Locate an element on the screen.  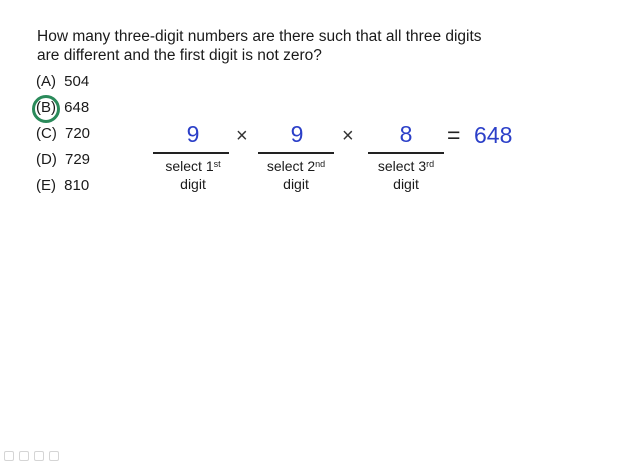
option-d: (D) 729 is located at coordinates (63, 164).